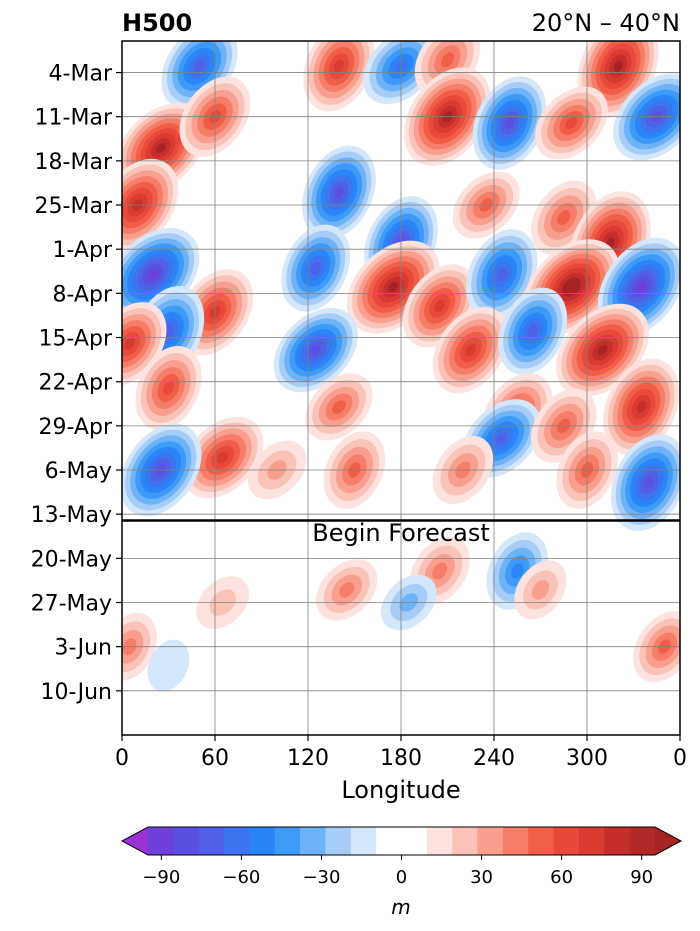 This screenshot has height=931, width=700. I want to click on y-tick-label: 6-May, so click(78, 471).